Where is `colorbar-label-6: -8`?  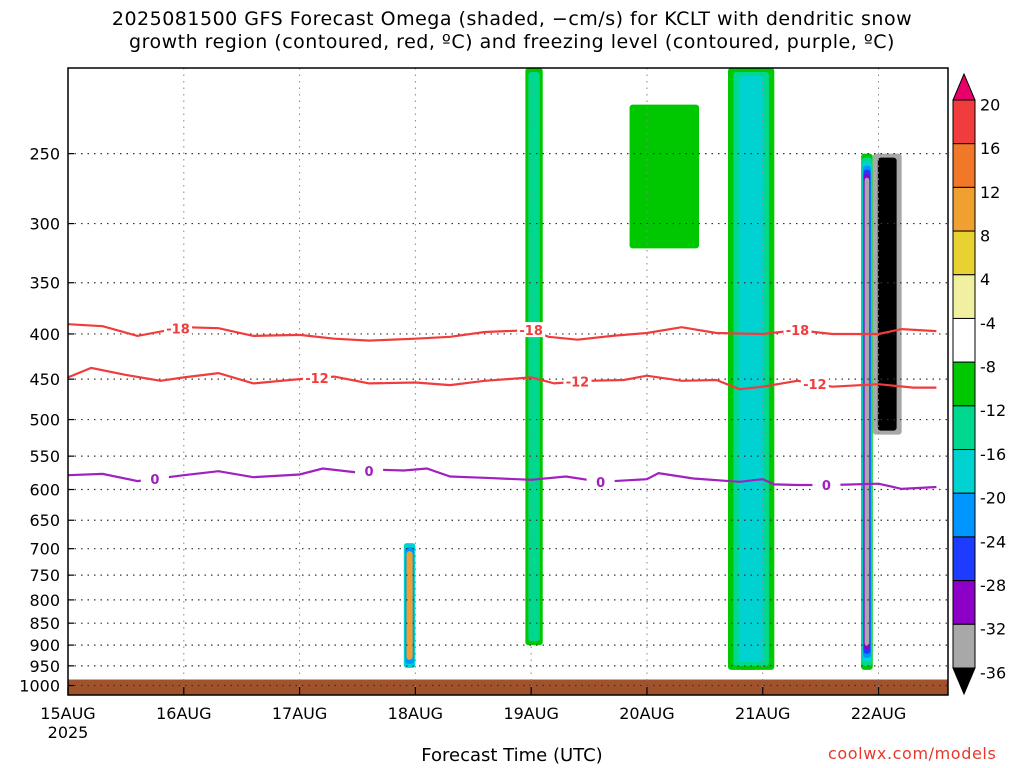 colorbar-label-6: -8 is located at coordinates (988, 367).